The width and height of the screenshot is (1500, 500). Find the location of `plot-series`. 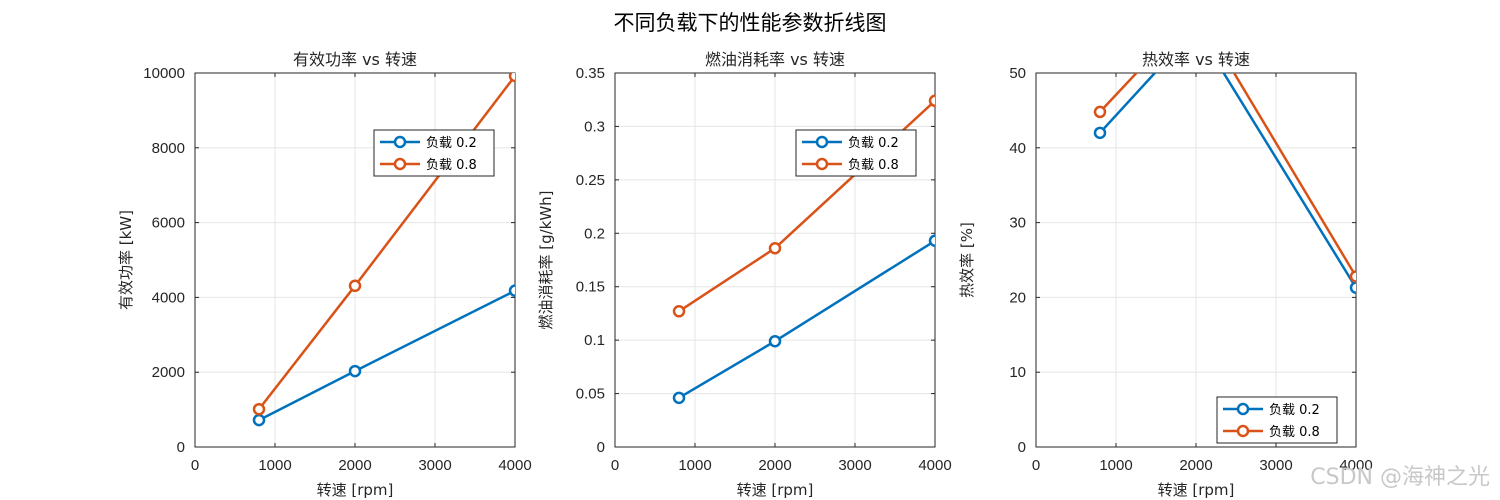

plot-series is located at coordinates (1224, 149).